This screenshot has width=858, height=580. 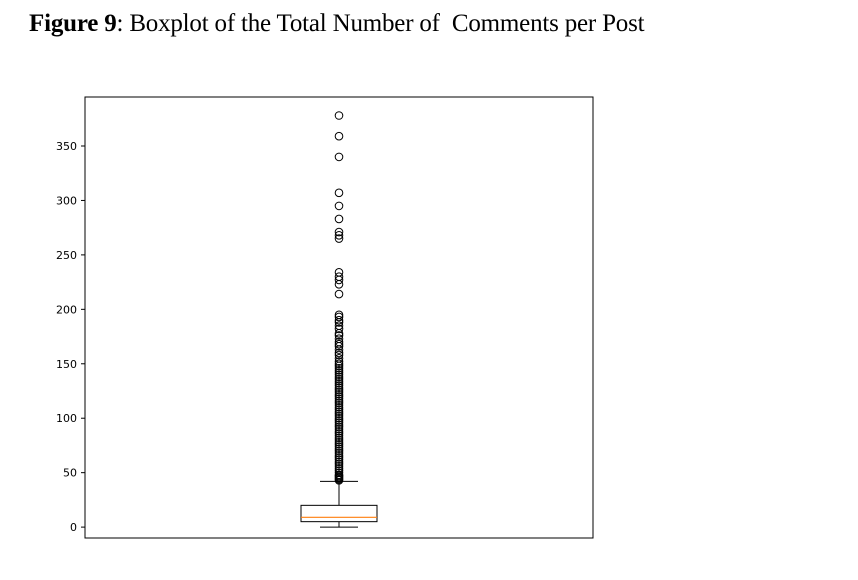 What do you see at coordinates (73, 527) in the screenshot?
I see `y-tick-label: 0` at bounding box center [73, 527].